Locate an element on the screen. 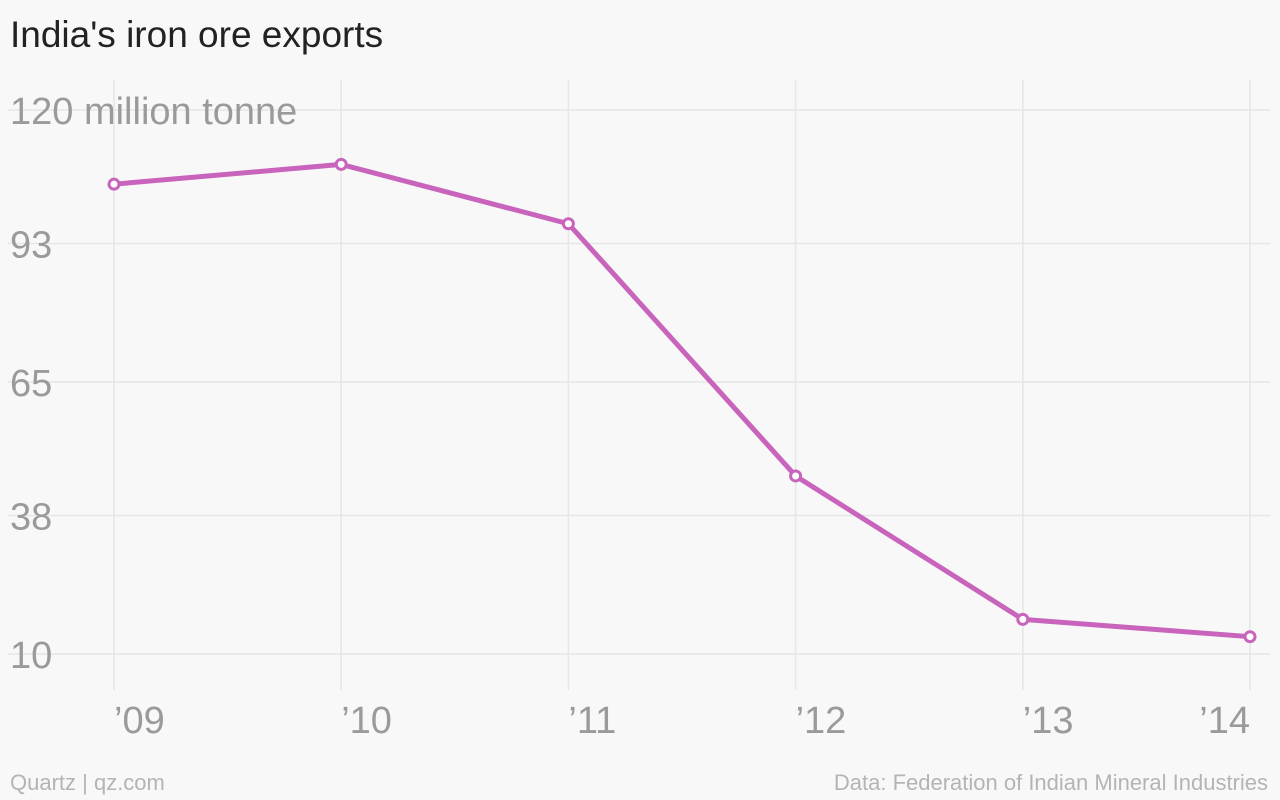 This screenshot has width=1280, height=800. y-tick-label: 120 million tonne is located at coordinates (153, 112).